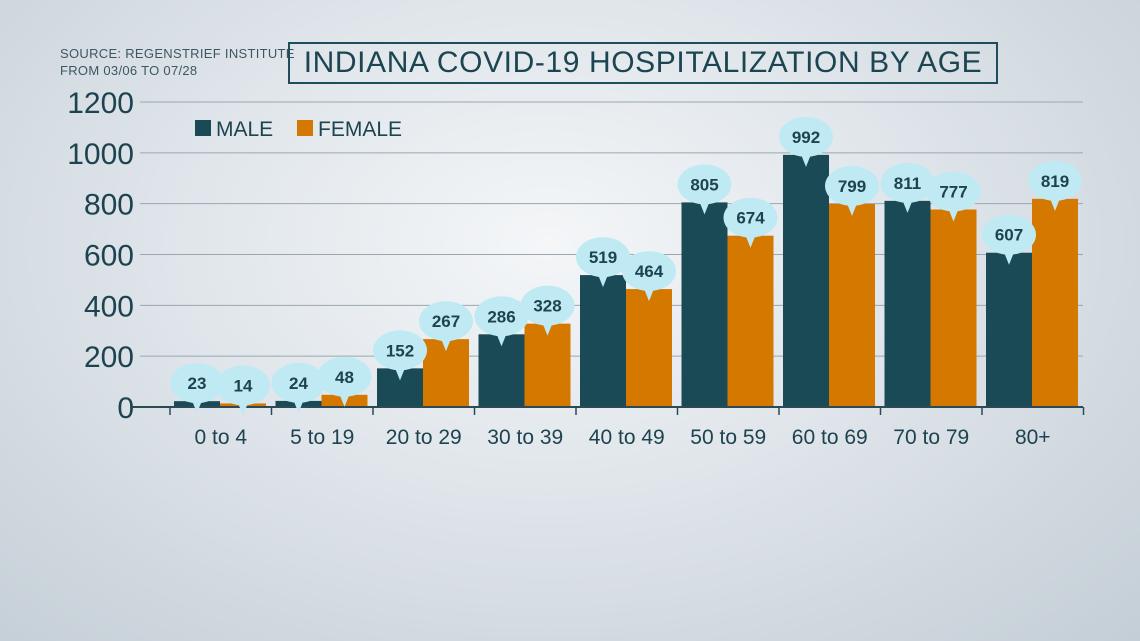  I want to click on data-label: 799, so click(852, 186).